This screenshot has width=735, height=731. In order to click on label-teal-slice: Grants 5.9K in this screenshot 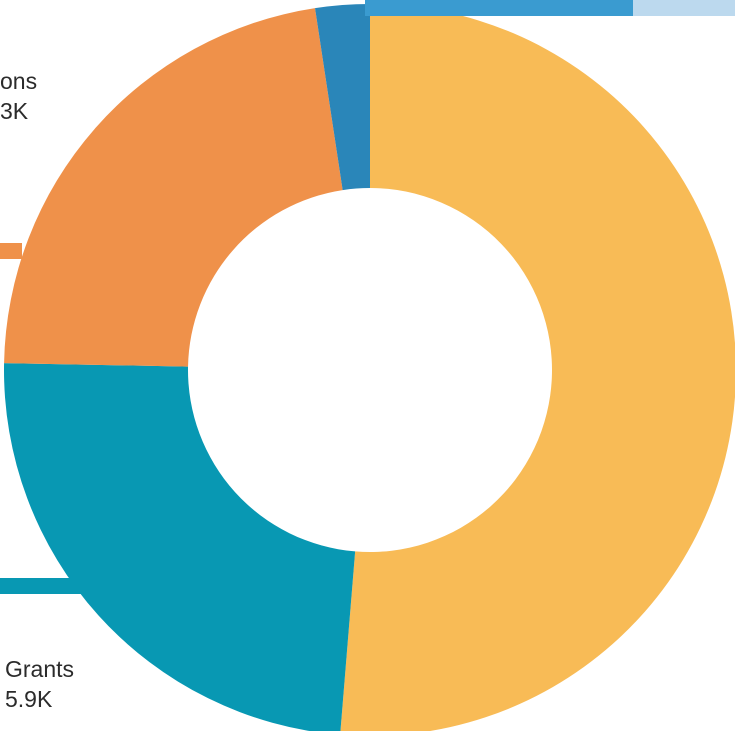, I will do `click(39, 684)`.